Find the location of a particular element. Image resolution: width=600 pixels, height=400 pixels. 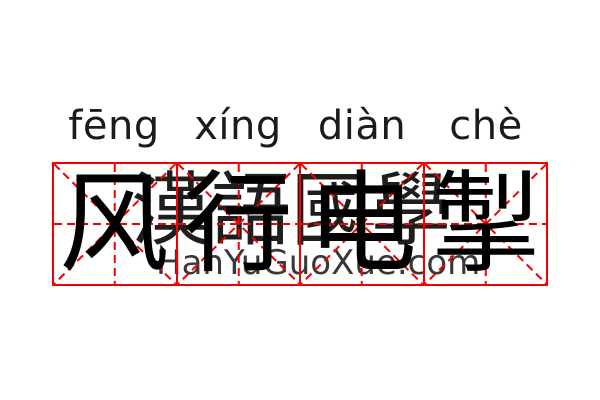

pinyin-syllable-2: xíng is located at coordinates (238, 126).